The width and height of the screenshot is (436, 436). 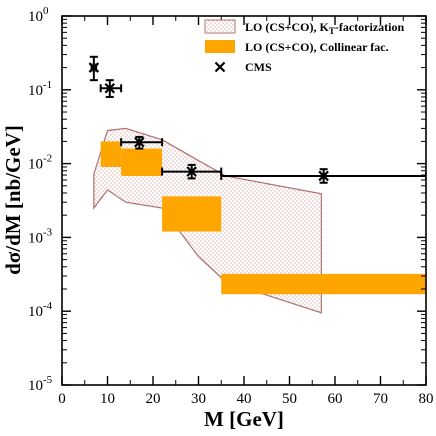 I want to click on legend-label: LO (CS+CO), Collinear fac., so click(x=317, y=47).